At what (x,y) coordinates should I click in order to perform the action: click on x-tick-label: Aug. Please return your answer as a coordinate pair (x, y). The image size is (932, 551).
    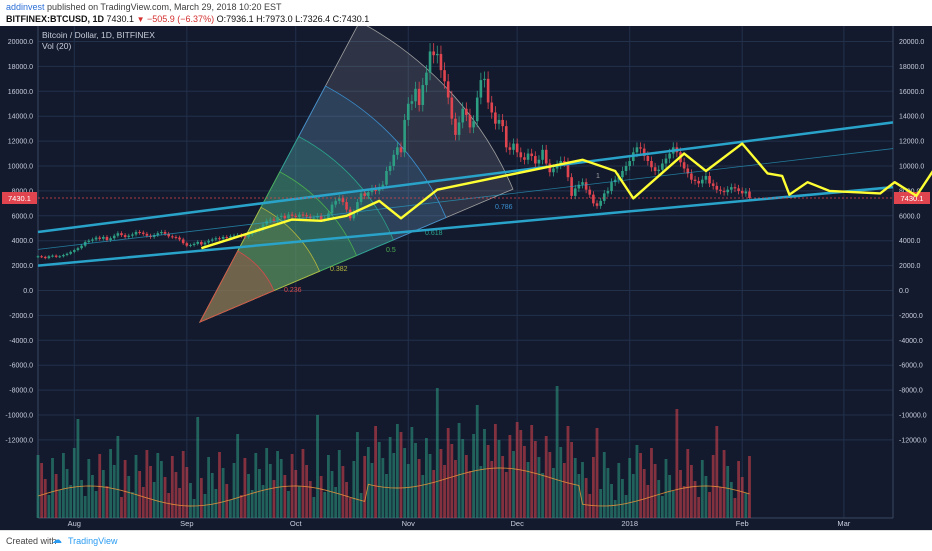
    Looking at the image, I should click on (74, 523).